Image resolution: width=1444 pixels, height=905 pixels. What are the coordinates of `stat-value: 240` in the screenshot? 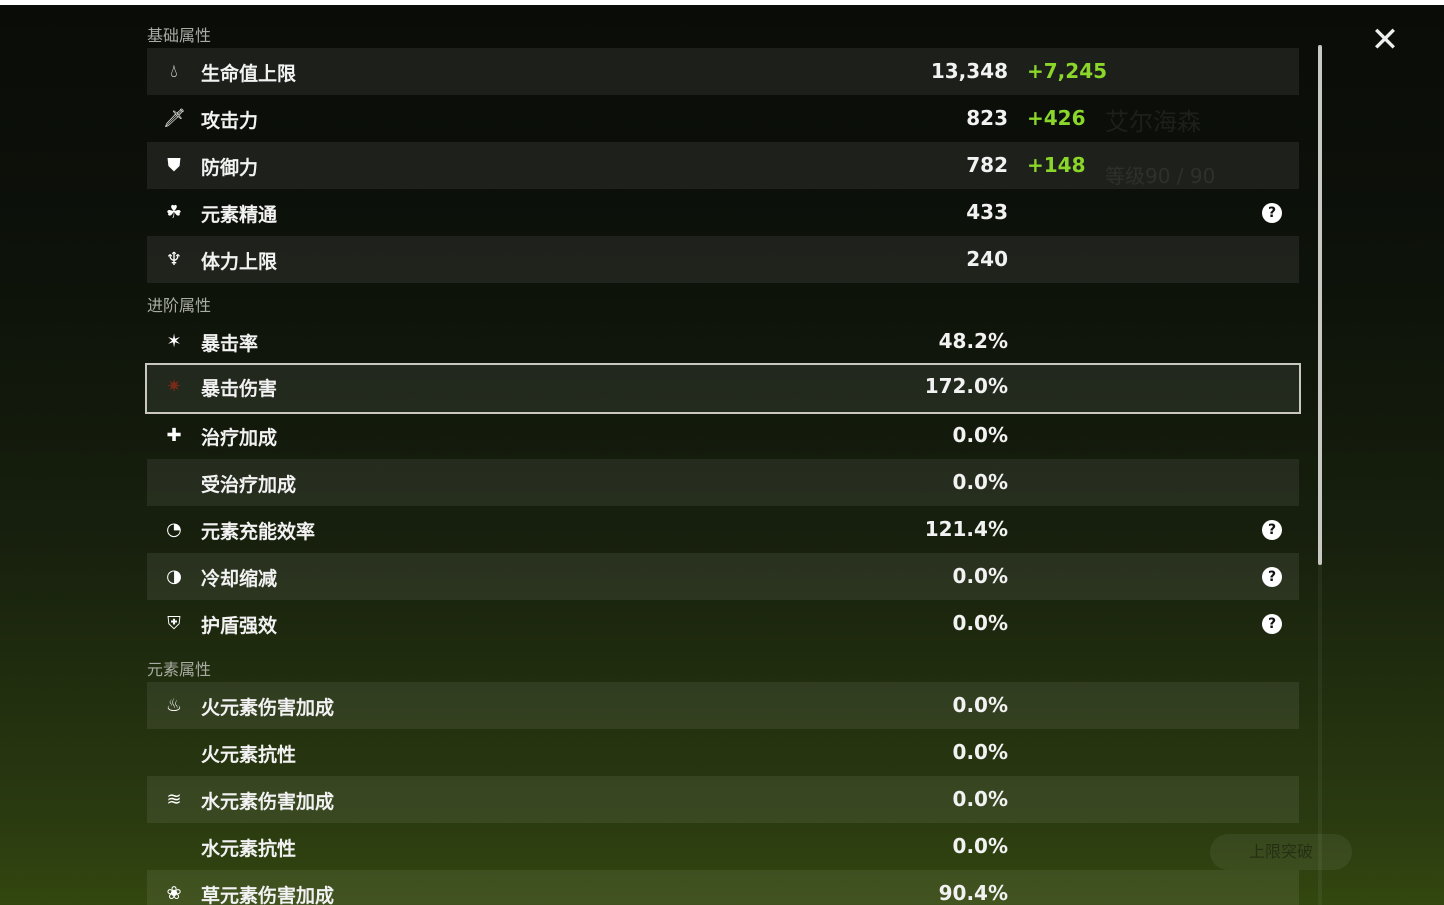 It's located at (987, 259).